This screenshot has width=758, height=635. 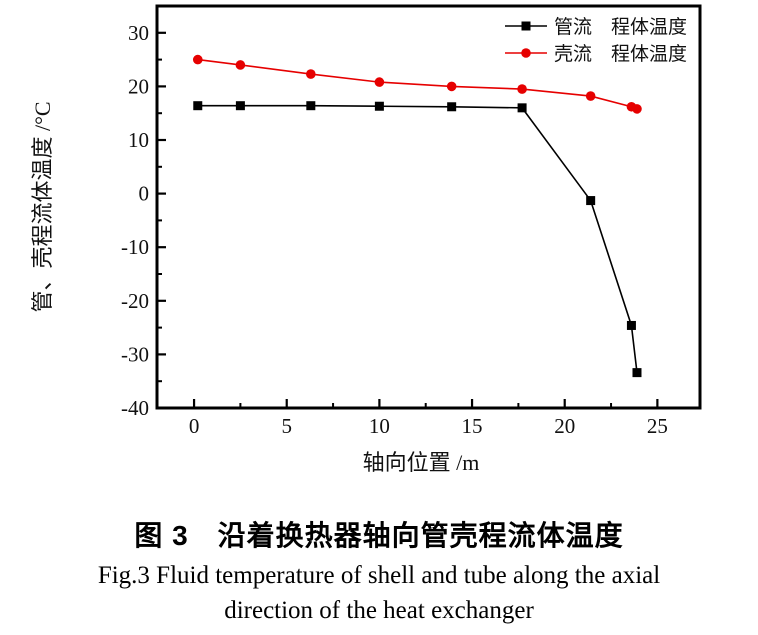 I want to click on legend-item-shell: 壳流 程体温度, so click(x=596, y=54).